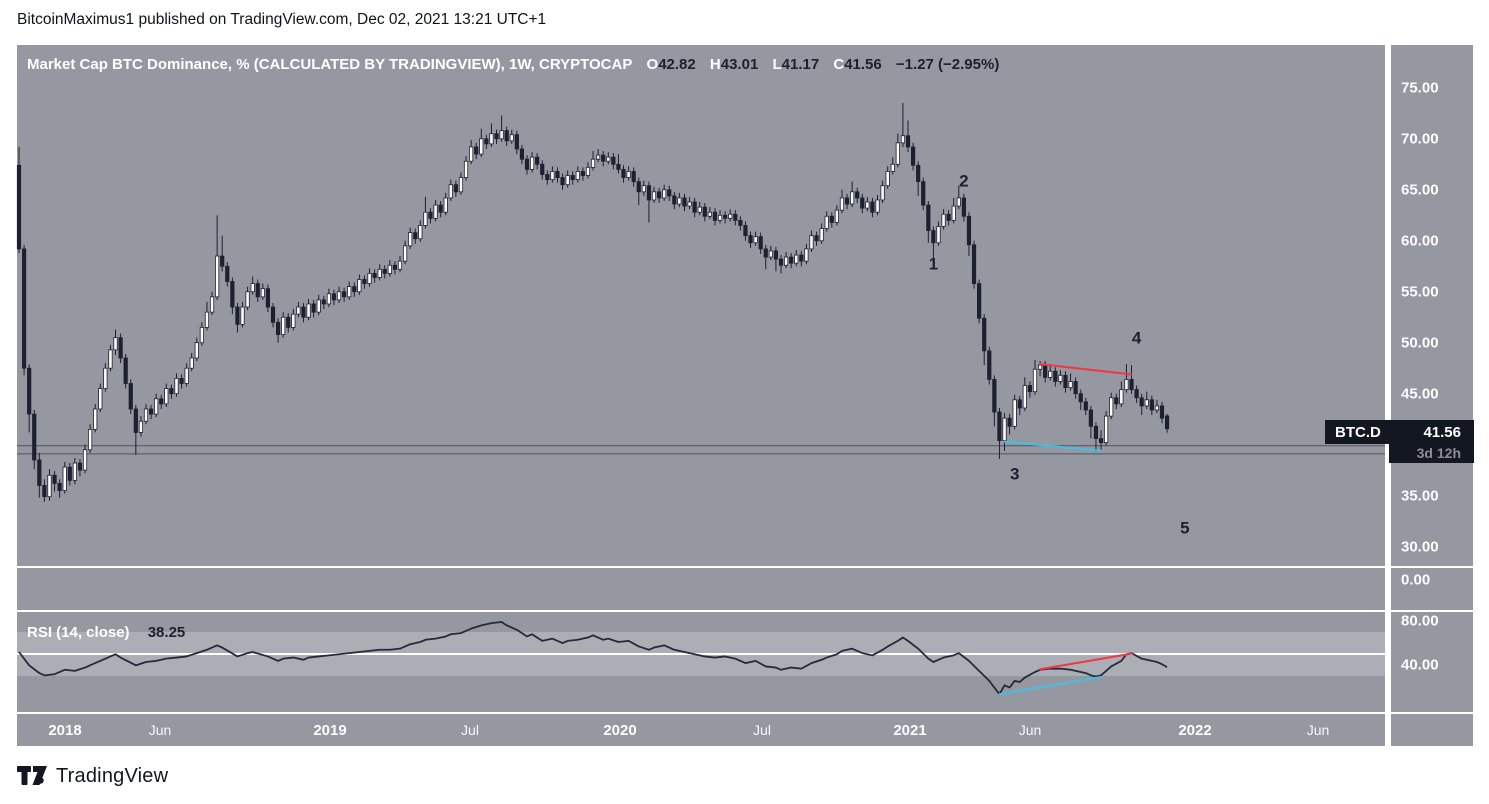 Image resolution: width=1489 pixels, height=804 pixels. I want to click on price-axis-label: 55.00, so click(1420, 292).